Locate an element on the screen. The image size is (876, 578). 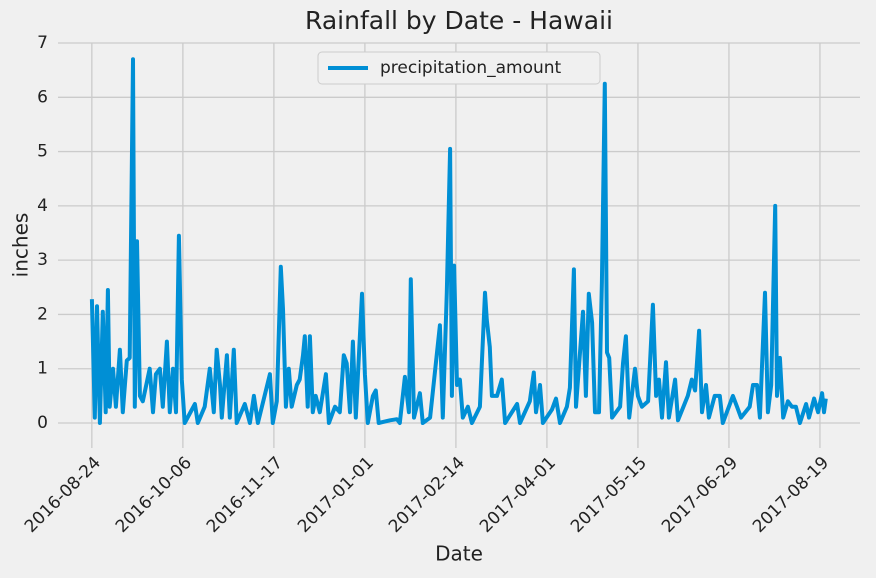
legend: precipitation_amount is located at coordinates (459, 68).